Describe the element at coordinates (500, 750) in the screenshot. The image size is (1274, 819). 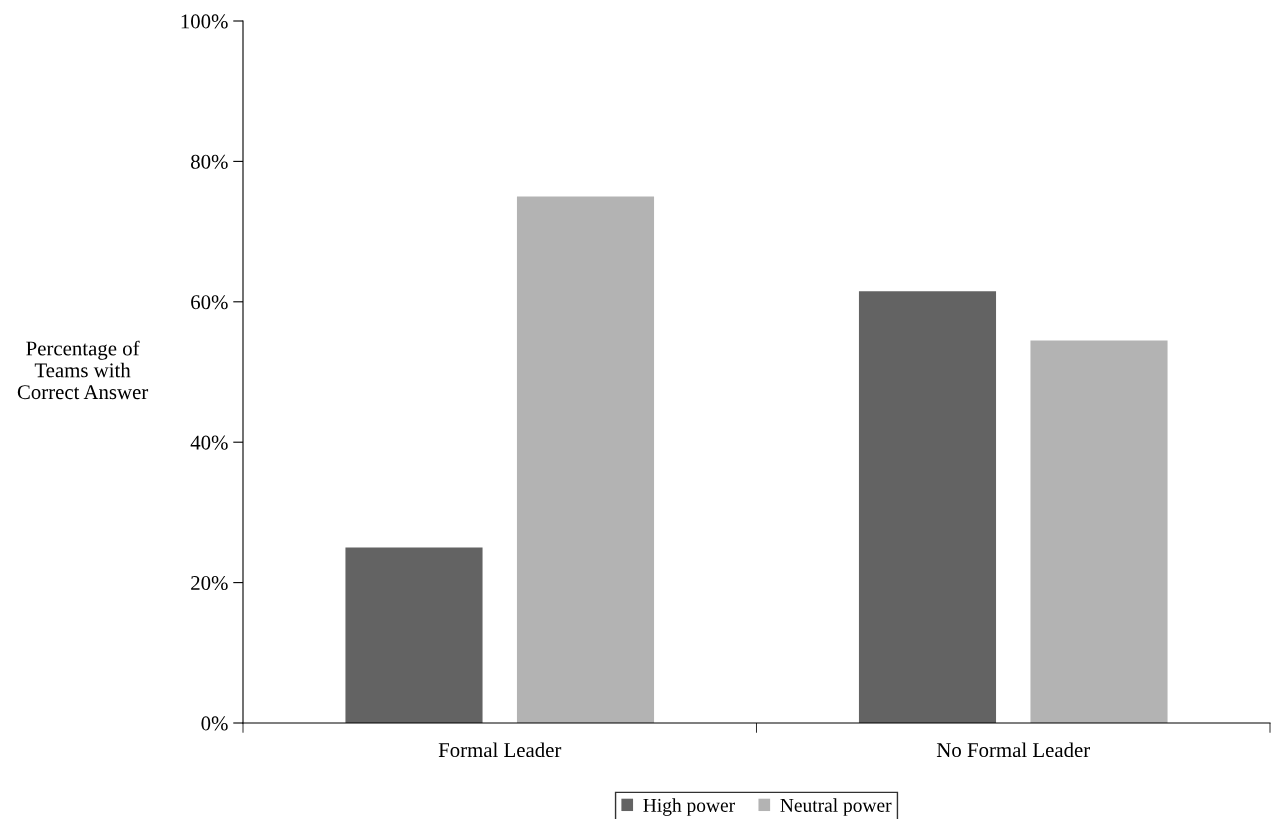
I see `x-tick-label: Formal Leader` at that location.